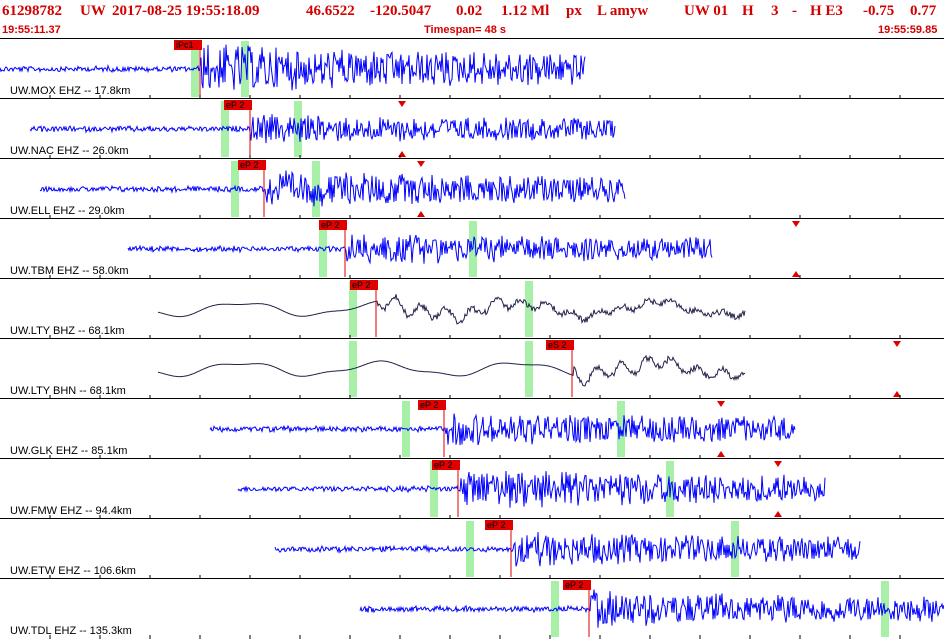 The width and height of the screenshot is (944, 640). I want to click on header-n: 3, so click(775, 11).